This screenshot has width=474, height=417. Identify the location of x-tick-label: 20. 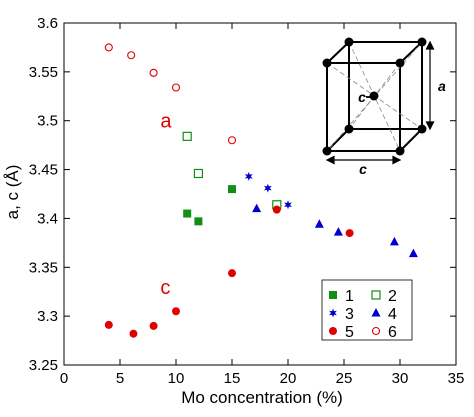
(288, 378).